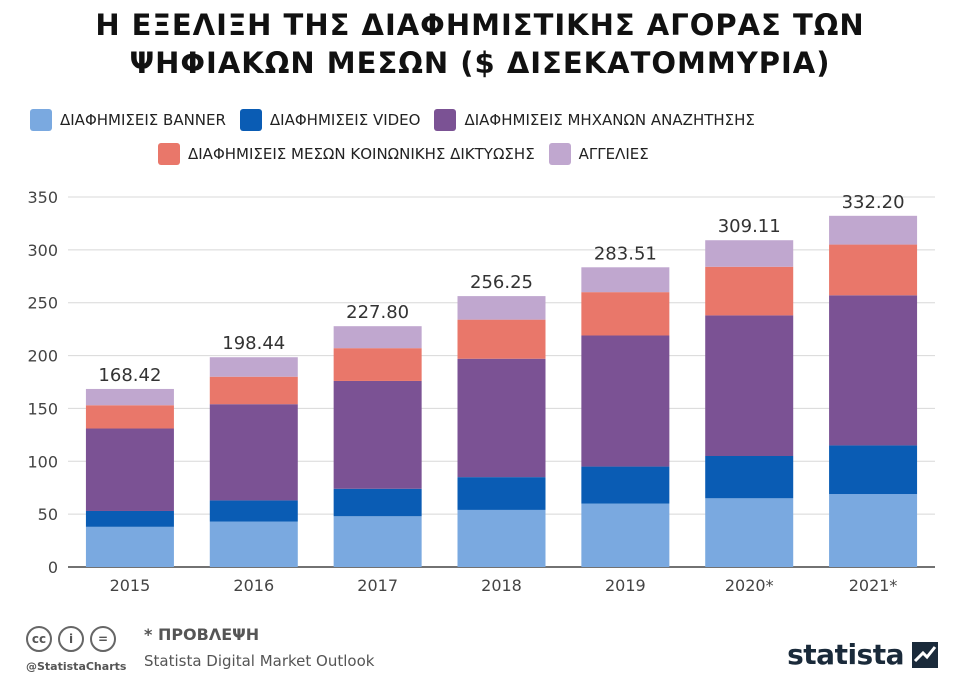 The image size is (960, 684). I want to click on twitter-handle: @StatistaCharts, so click(76, 666).